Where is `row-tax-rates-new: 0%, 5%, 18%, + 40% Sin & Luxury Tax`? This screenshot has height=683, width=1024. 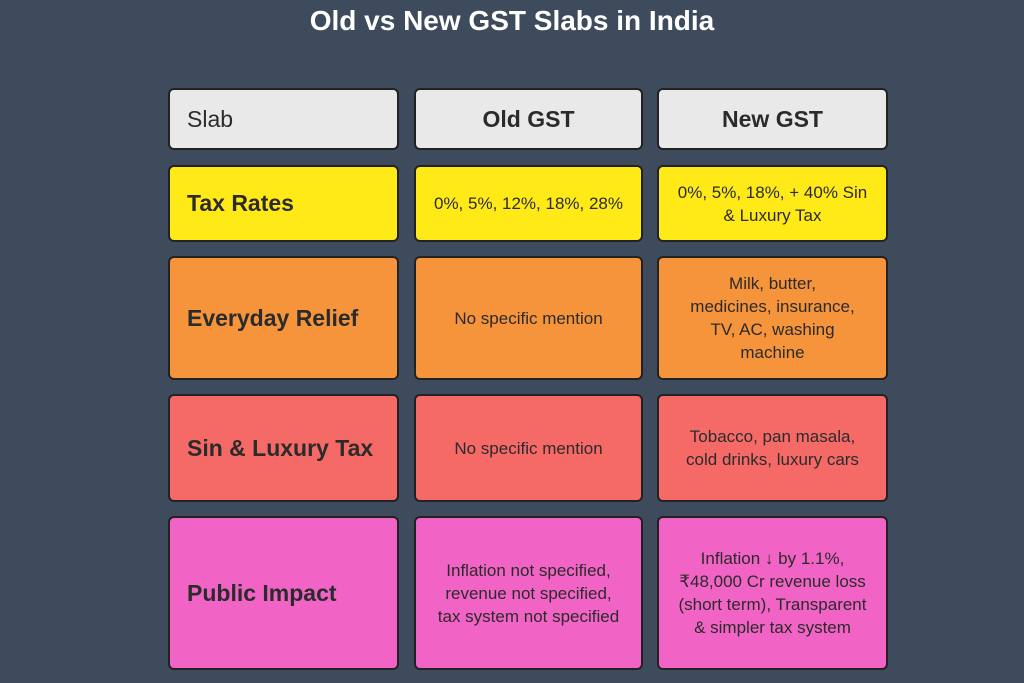
row-tax-rates-new: 0%, 5%, 18%, + 40% Sin & Luxury Tax is located at coordinates (772, 203).